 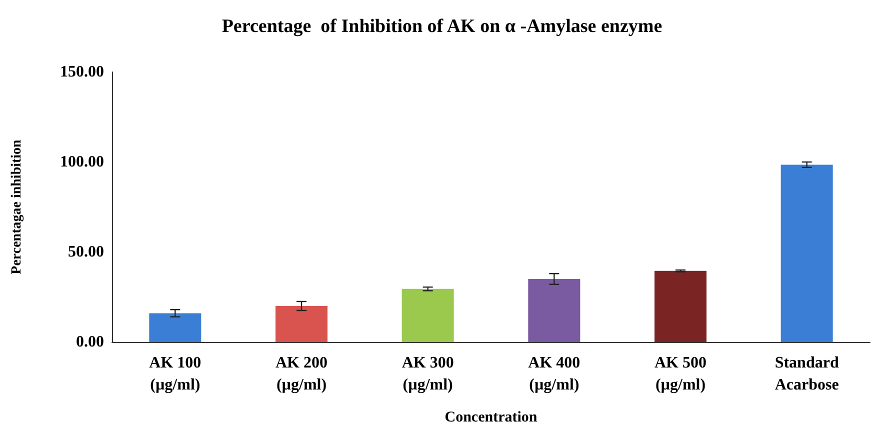 What do you see at coordinates (302, 374) in the screenshot?
I see `x-tick-label: AK 200 (µg/ml)` at bounding box center [302, 374].